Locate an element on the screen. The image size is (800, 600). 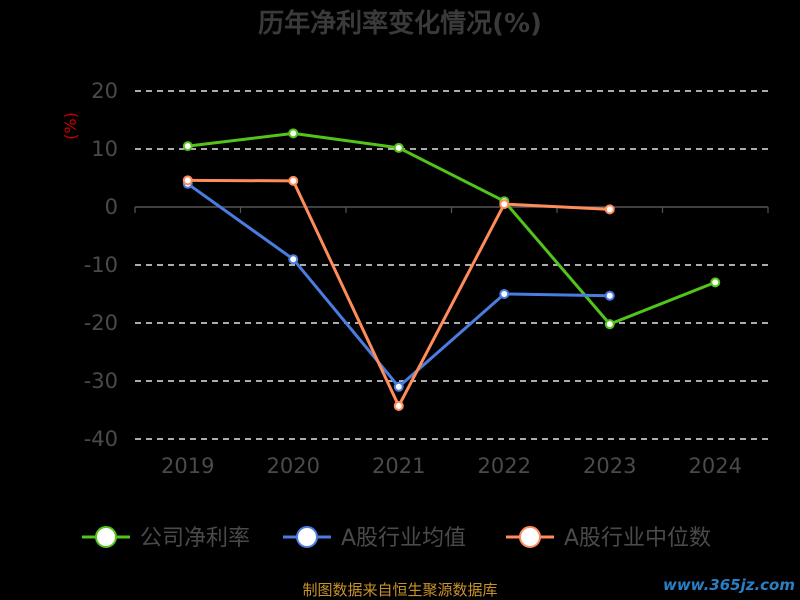
x-tick-label: 2019 is located at coordinates (187, 466).